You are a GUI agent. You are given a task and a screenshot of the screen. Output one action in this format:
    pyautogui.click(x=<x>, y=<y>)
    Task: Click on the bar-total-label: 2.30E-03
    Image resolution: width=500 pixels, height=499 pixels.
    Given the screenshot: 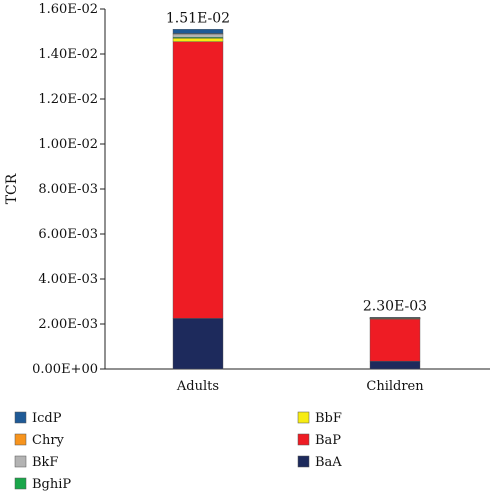 What is the action you would take?
    pyautogui.click(x=395, y=306)
    